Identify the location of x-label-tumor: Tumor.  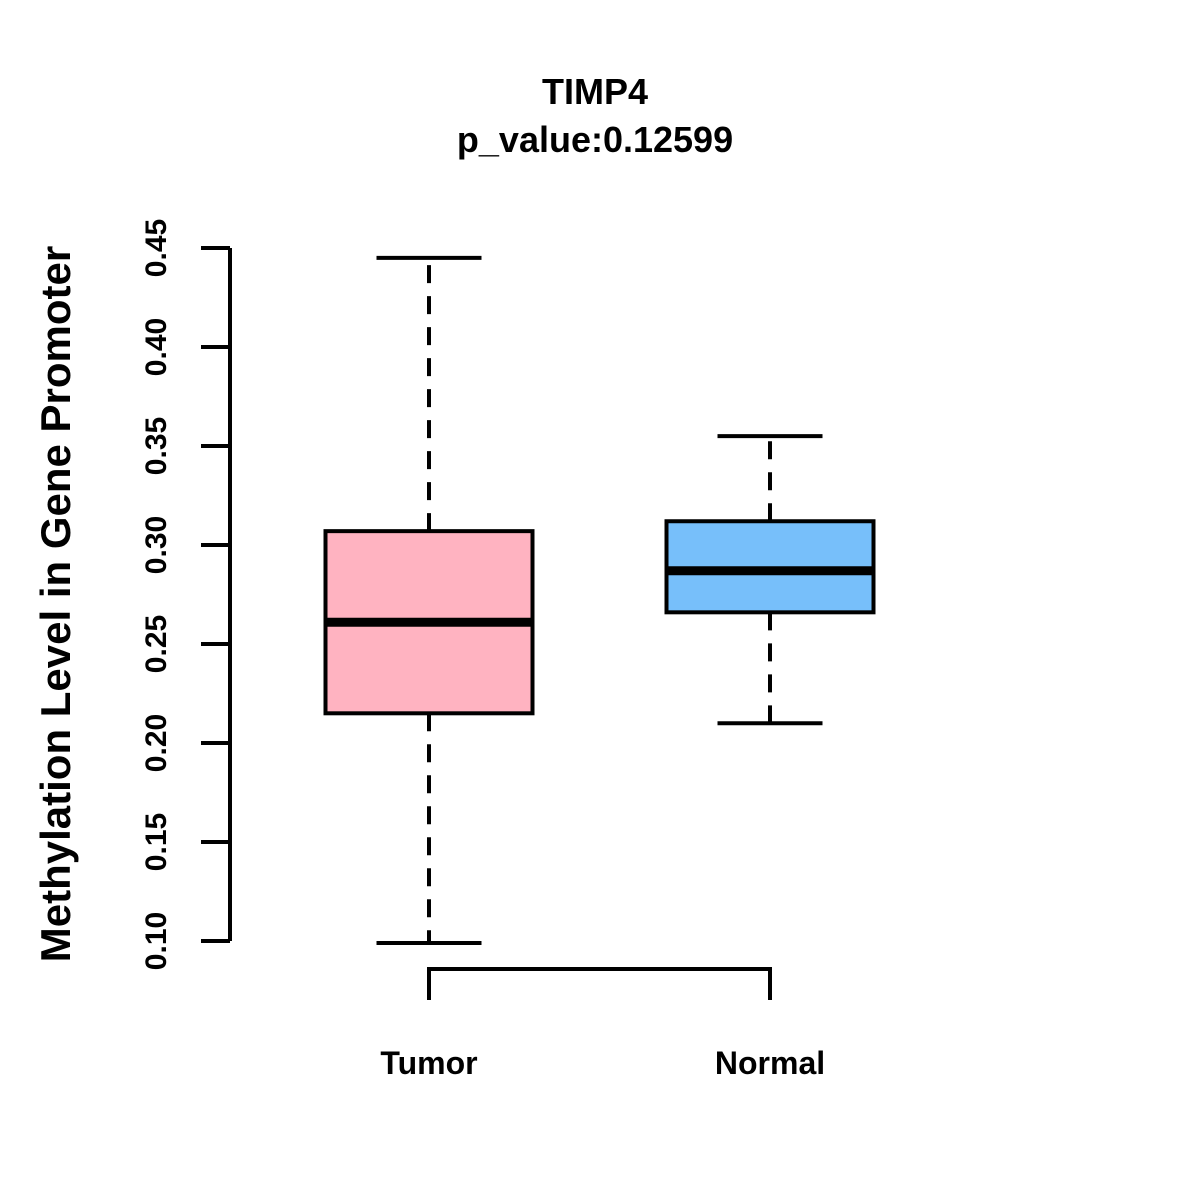
(428, 1063).